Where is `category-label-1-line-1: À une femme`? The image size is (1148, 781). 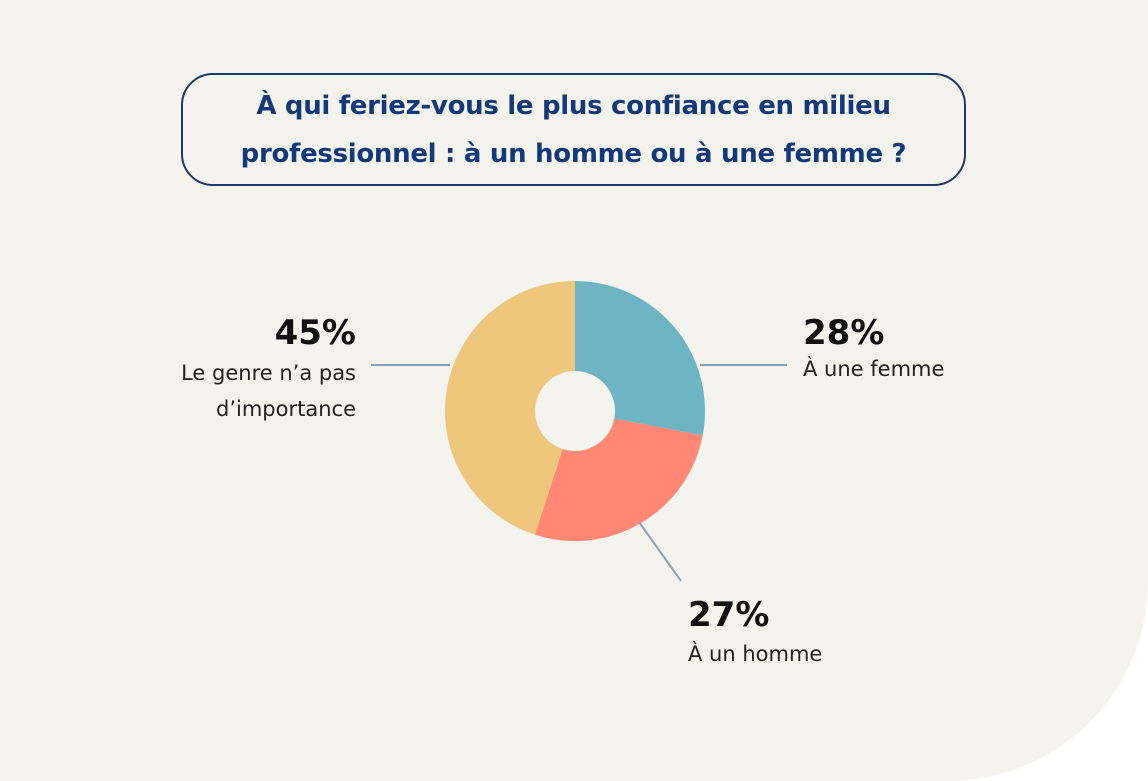
category-label-1-line-1: À une femme is located at coordinates (873, 368).